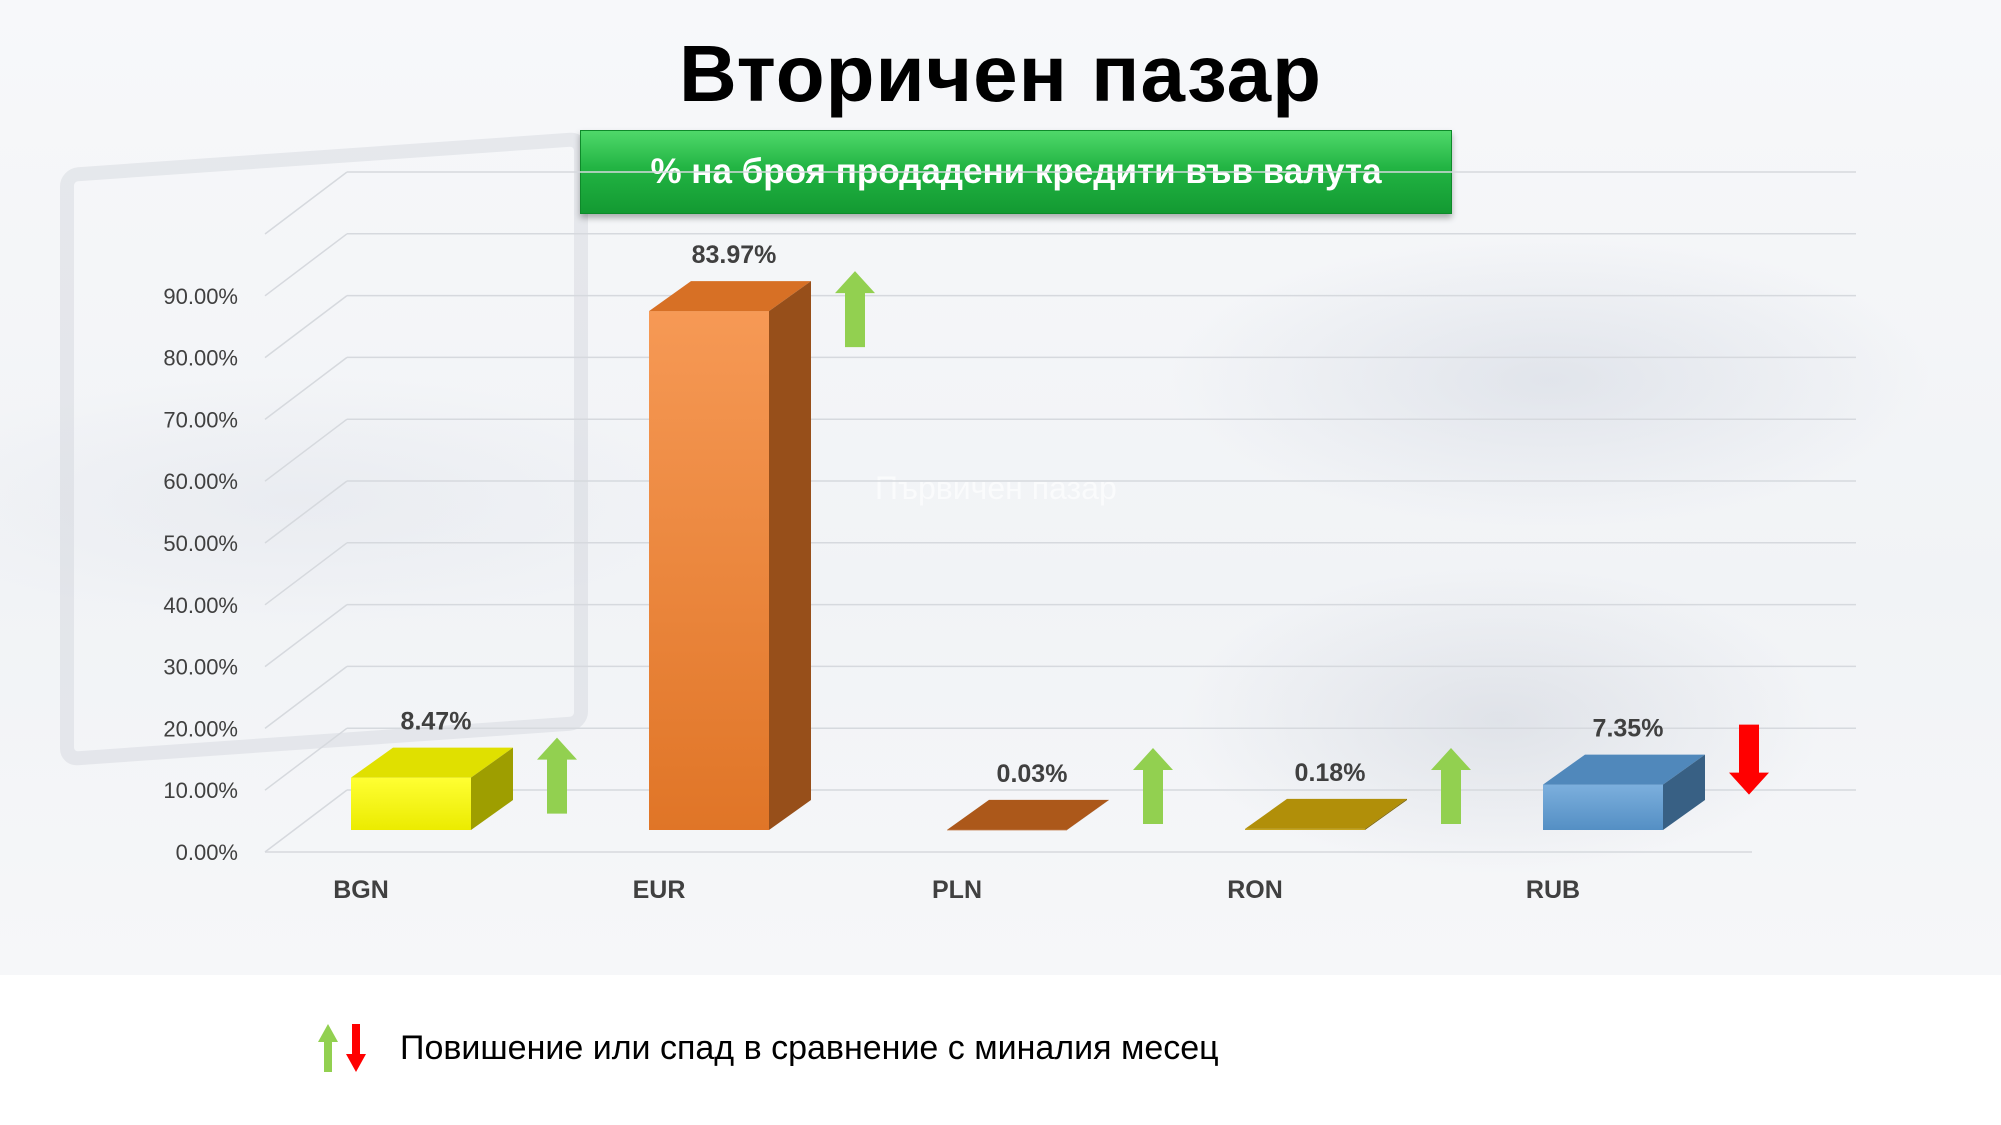 The height and width of the screenshot is (1125, 2001). I want to click on data-label: 7.35%, so click(1628, 729).